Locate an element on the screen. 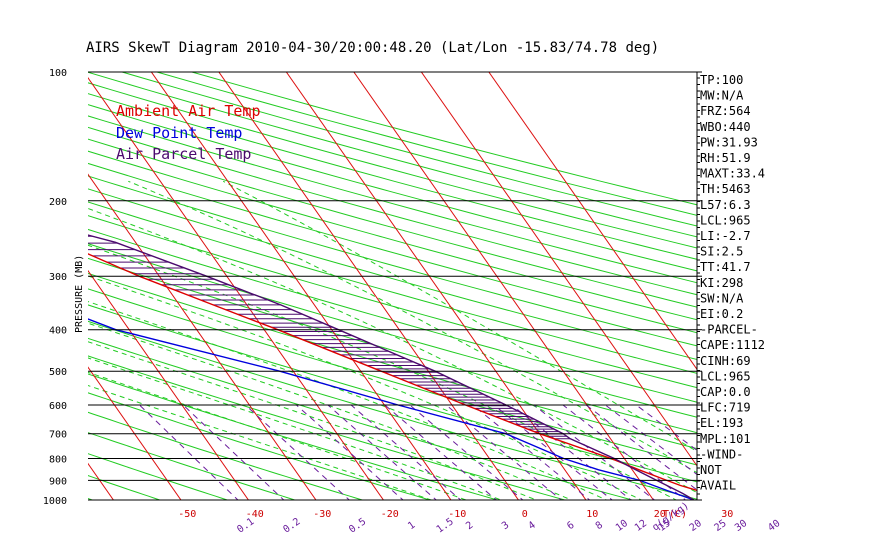  mixing-ratio-label: 0.5 is located at coordinates (357, 525).